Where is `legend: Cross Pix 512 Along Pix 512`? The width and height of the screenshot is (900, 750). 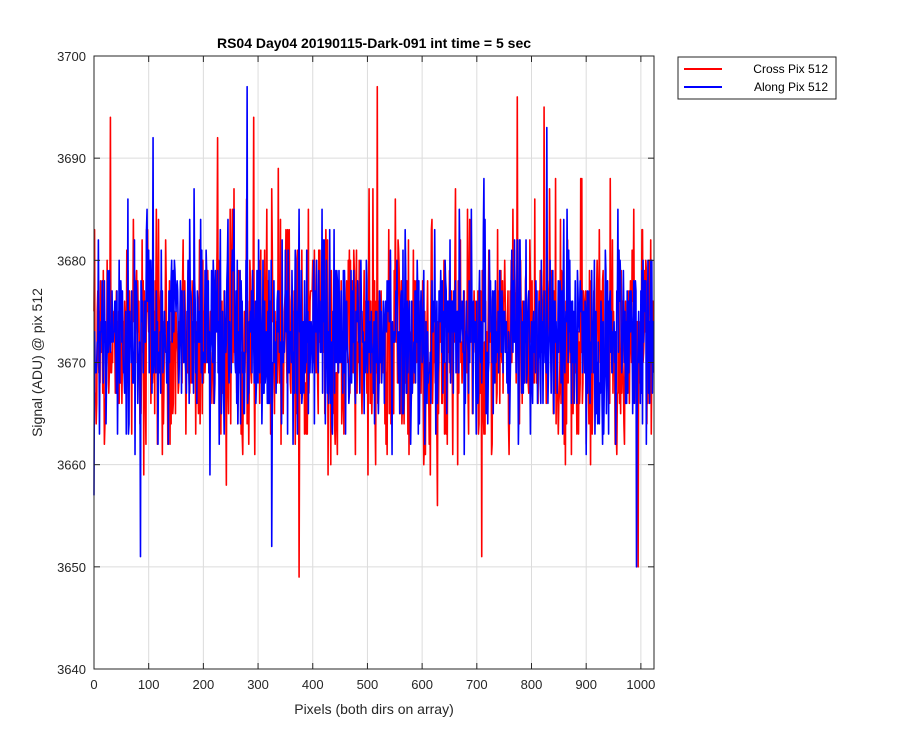 legend: Cross Pix 512 Along Pix 512 is located at coordinates (757, 78).